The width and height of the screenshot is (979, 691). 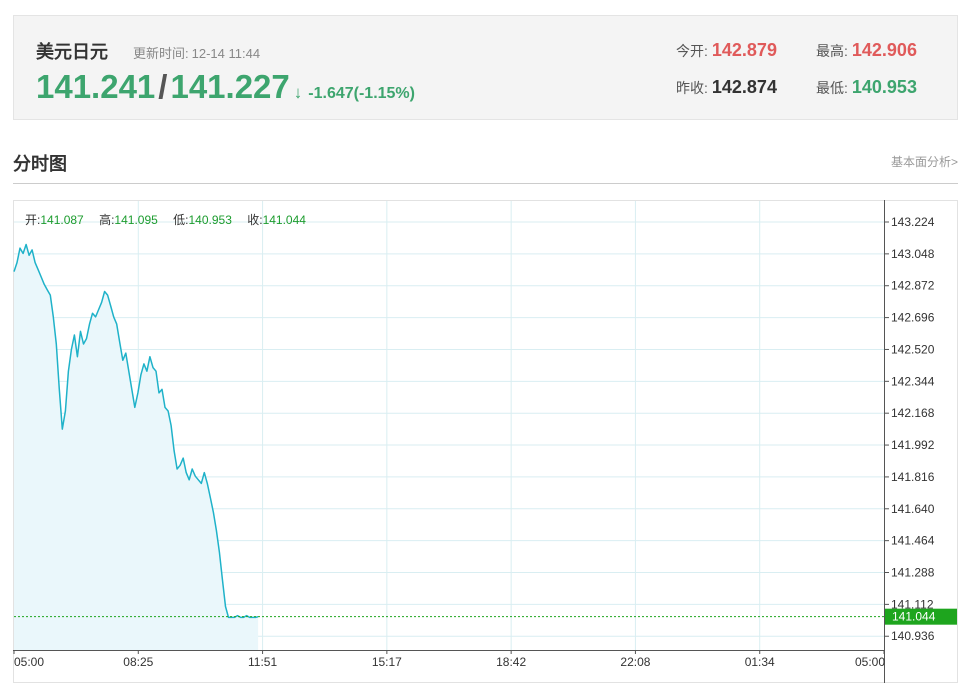 What do you see at coordinates (255, 220) in the screenshot?
I see `ohlc-close-label: 收:` at bounding box center [255, 220].